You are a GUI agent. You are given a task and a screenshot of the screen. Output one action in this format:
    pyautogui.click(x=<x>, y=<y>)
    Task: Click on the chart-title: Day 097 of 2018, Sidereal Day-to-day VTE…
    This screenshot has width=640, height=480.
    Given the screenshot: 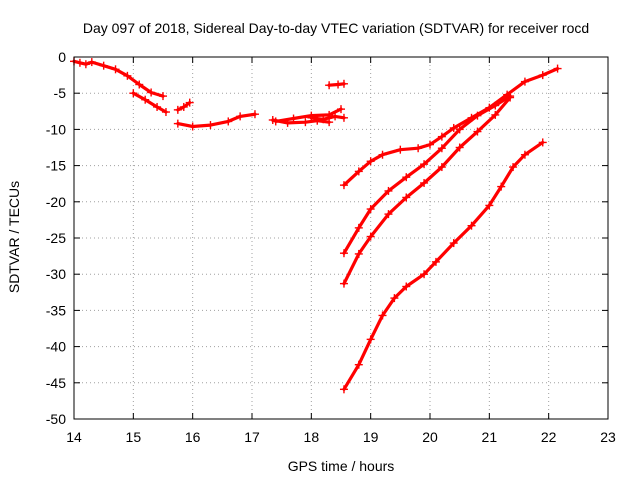 What is the action you would take?
    pyautogui.click(x=336, y=28)
    